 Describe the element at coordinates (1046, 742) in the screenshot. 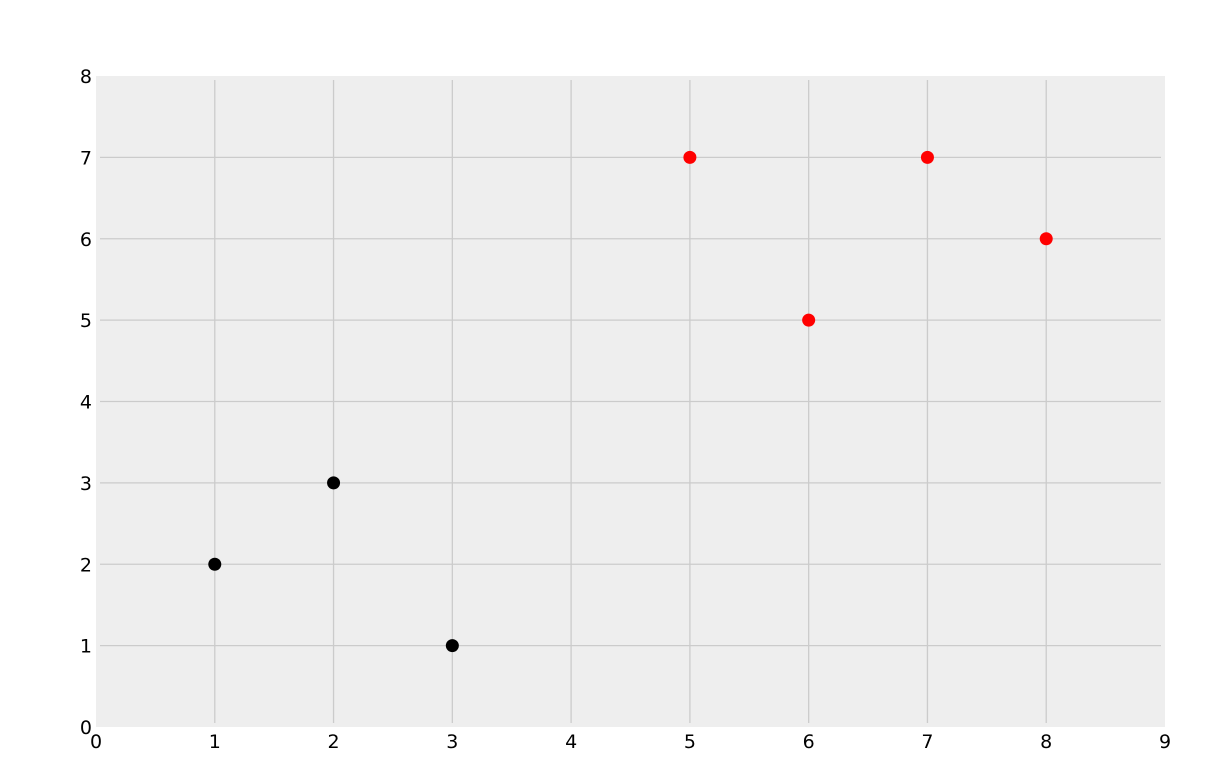

I see `x-tick-label: 8` at that location.